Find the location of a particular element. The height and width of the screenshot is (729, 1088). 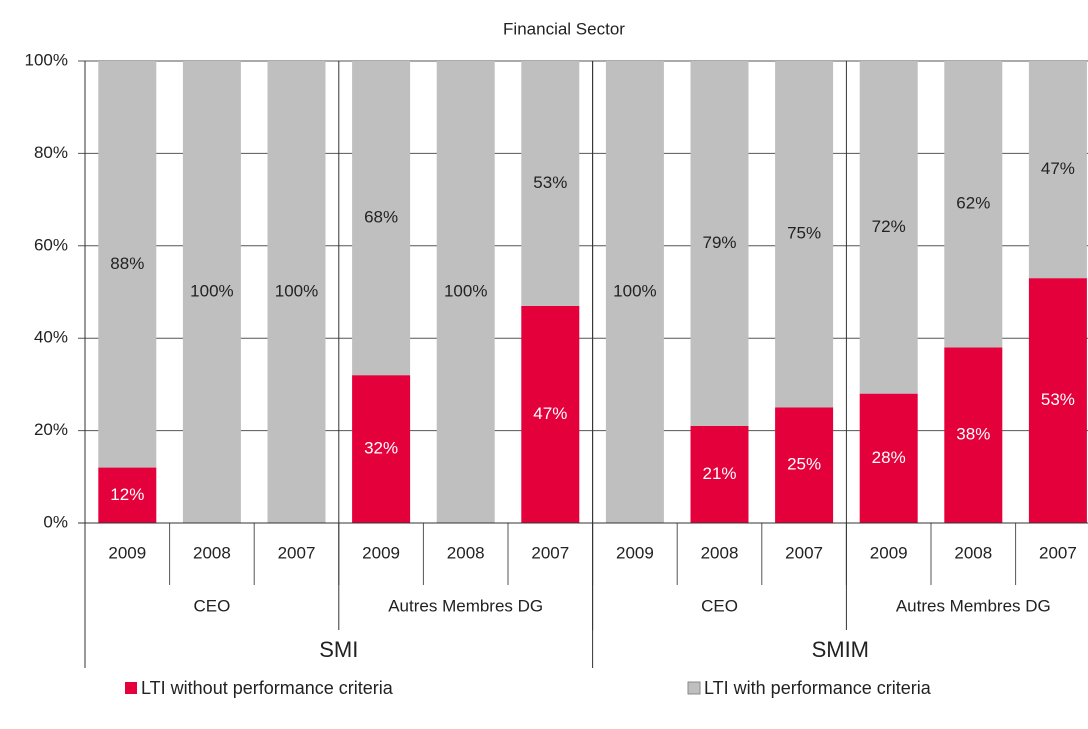

data-label: 32% is located at coordinates (381, 448).